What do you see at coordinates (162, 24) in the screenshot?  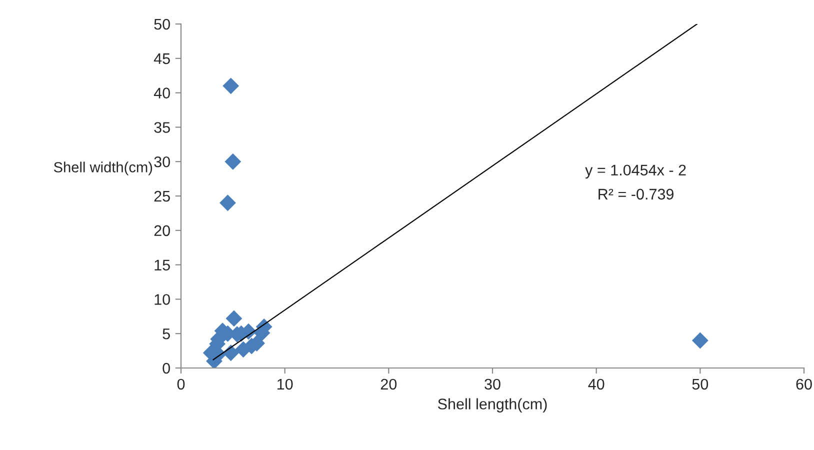 I see `y-tick-label: 50` at bounding box center [162, 24].